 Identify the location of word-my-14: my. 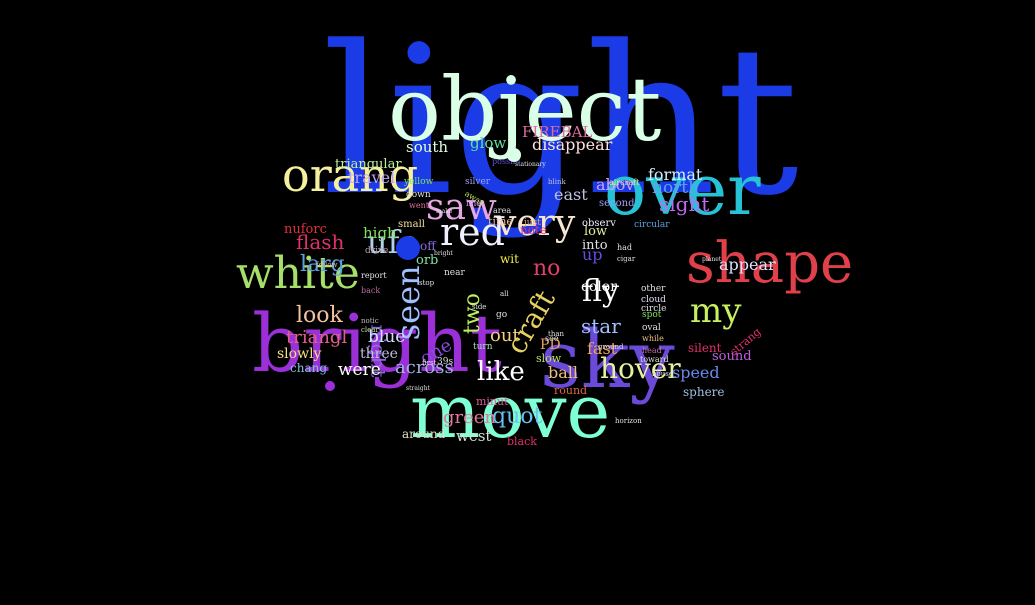
(716, 311).